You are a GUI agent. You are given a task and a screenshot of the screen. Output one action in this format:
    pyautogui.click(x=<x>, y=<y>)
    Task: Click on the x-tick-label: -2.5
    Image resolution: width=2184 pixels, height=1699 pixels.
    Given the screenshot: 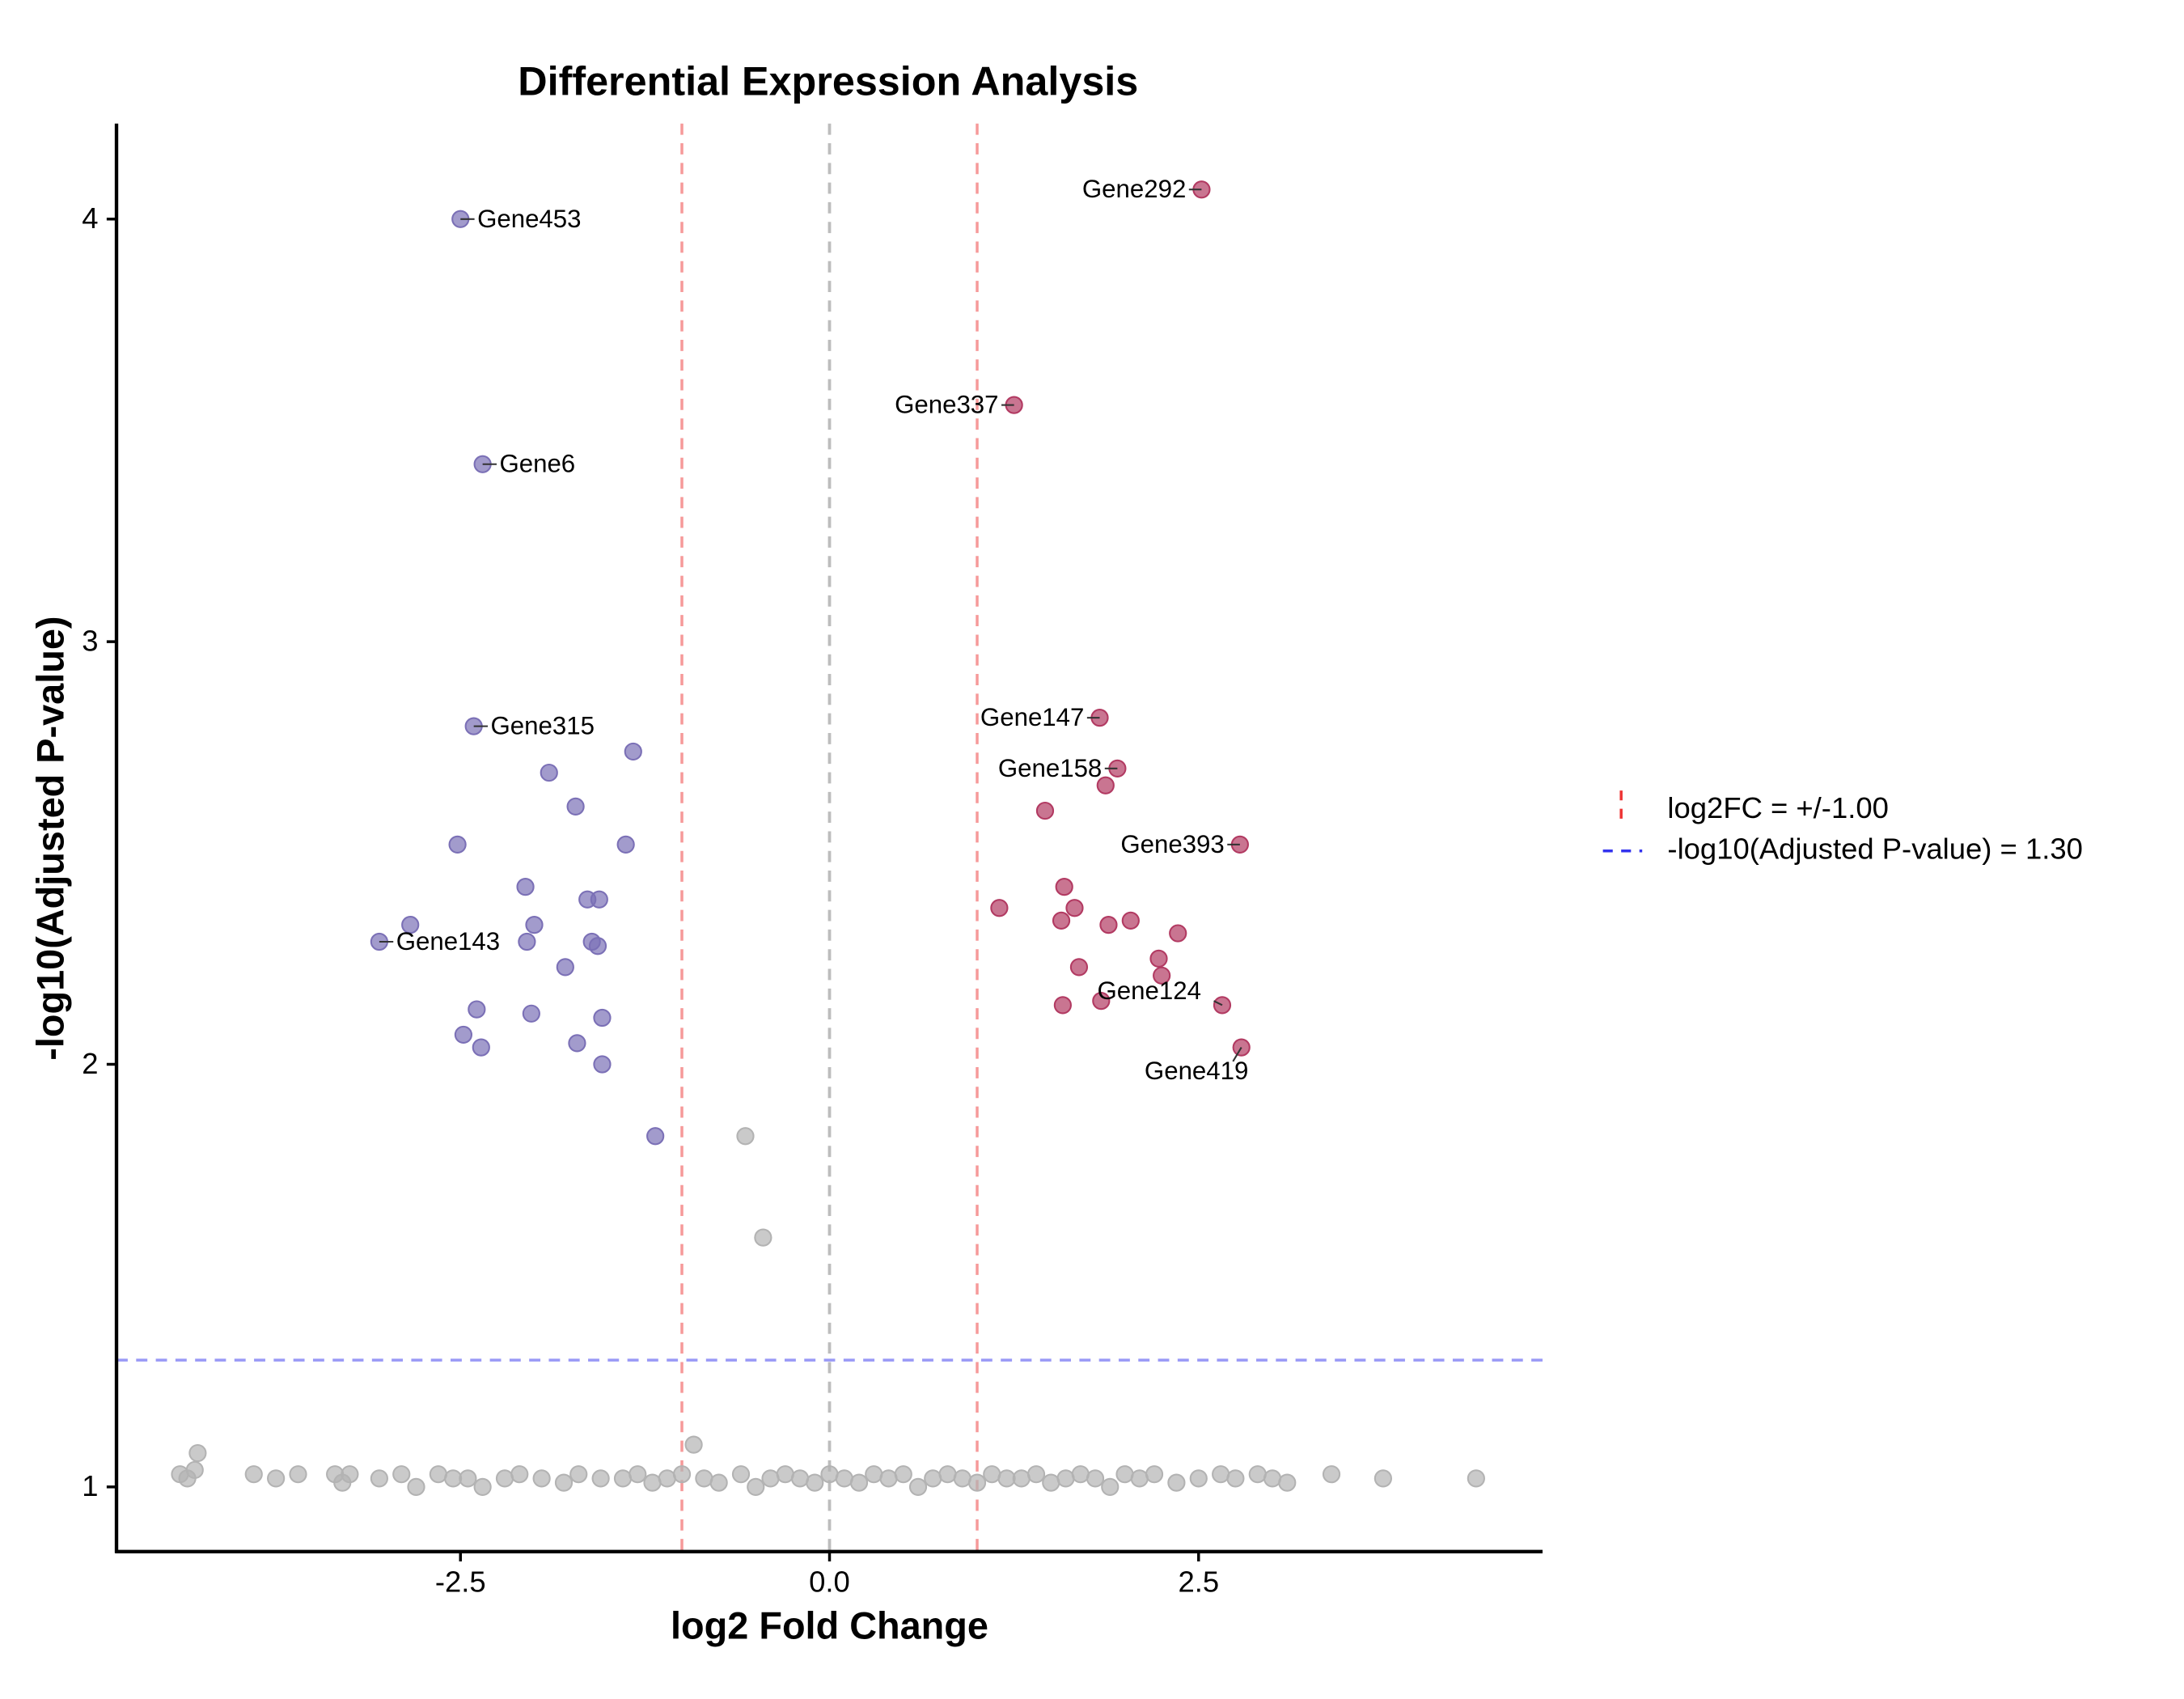 What is the action you would take?
    pyautogui.click(x=461, y=1581)
    